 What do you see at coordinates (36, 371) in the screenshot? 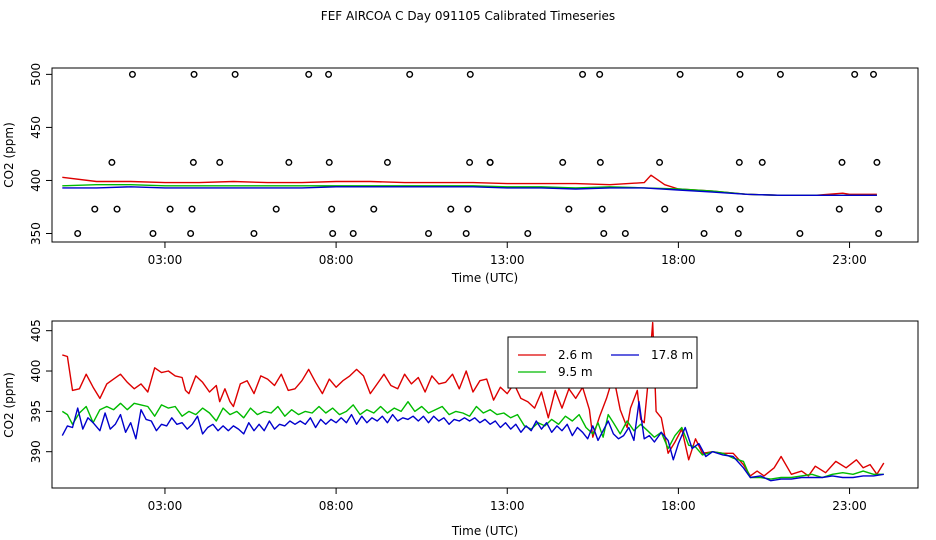
I see `bottom-y-tick-label: 400` at bounding box center [36, 371].